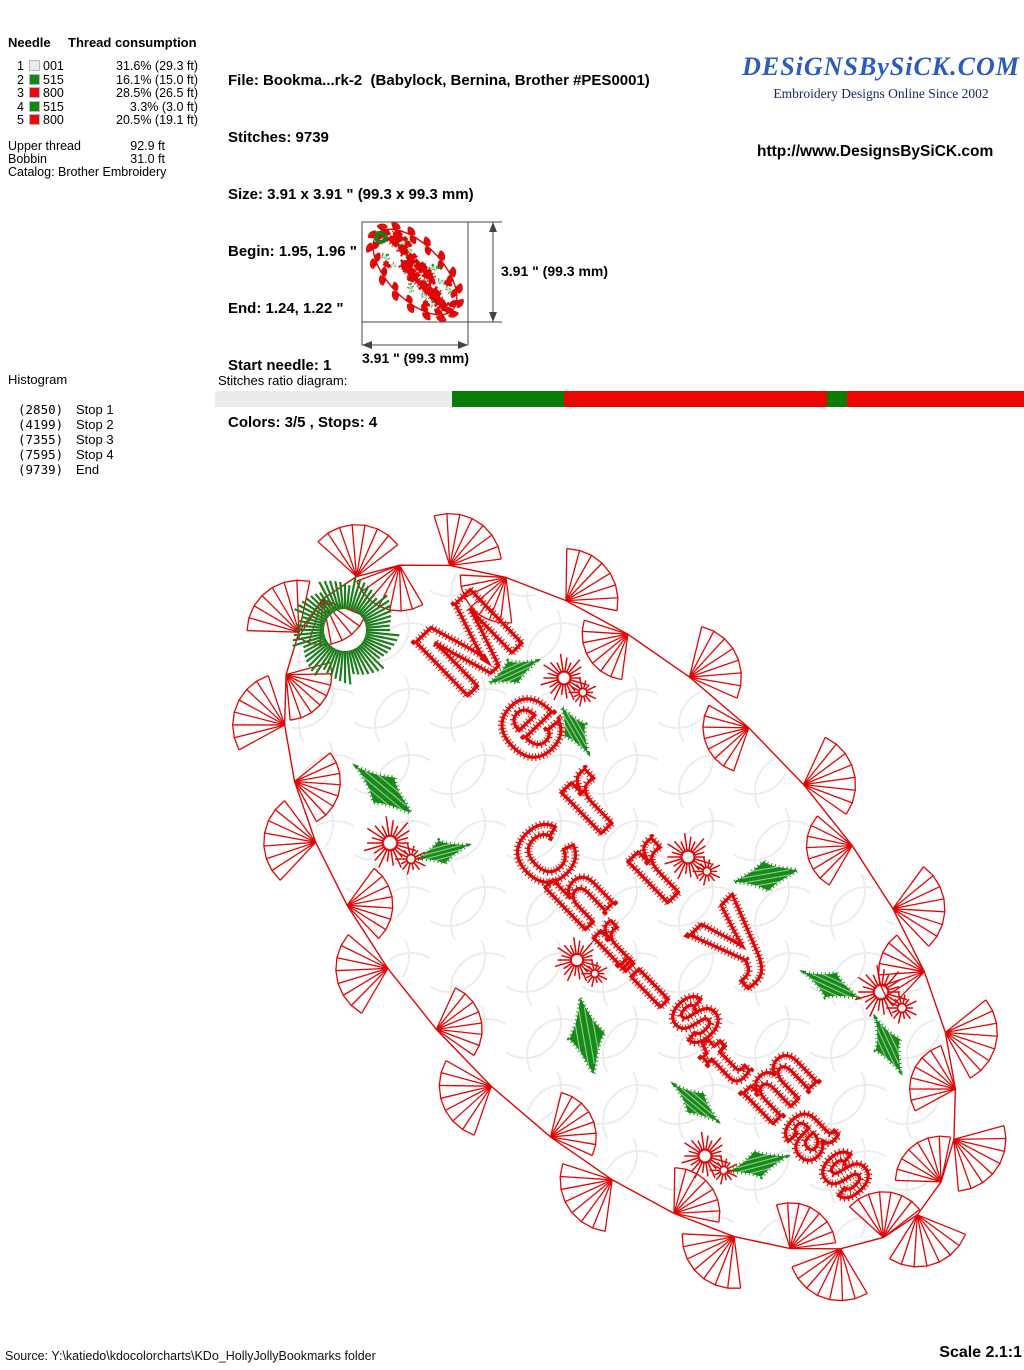 This screenshot has height=1370, width=1024. What do you see at coordinates (41, 454) in the screenshot?
I see `histogram-count: (7595)` at bounding box center [41, 454].